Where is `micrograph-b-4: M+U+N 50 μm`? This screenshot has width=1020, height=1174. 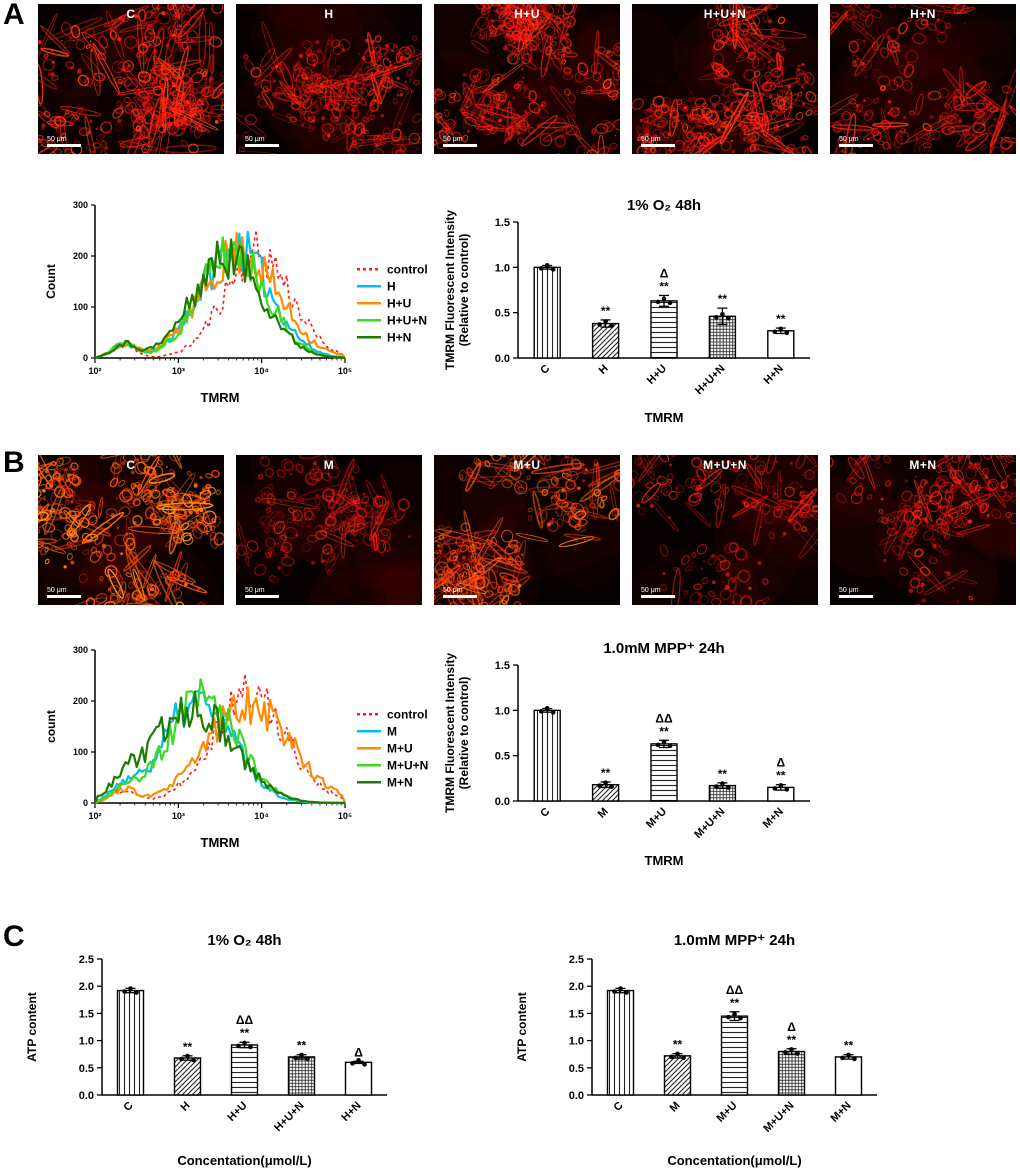
micrograph-b-4: M+U+N 50 μm is located at coordinates (725, 530).